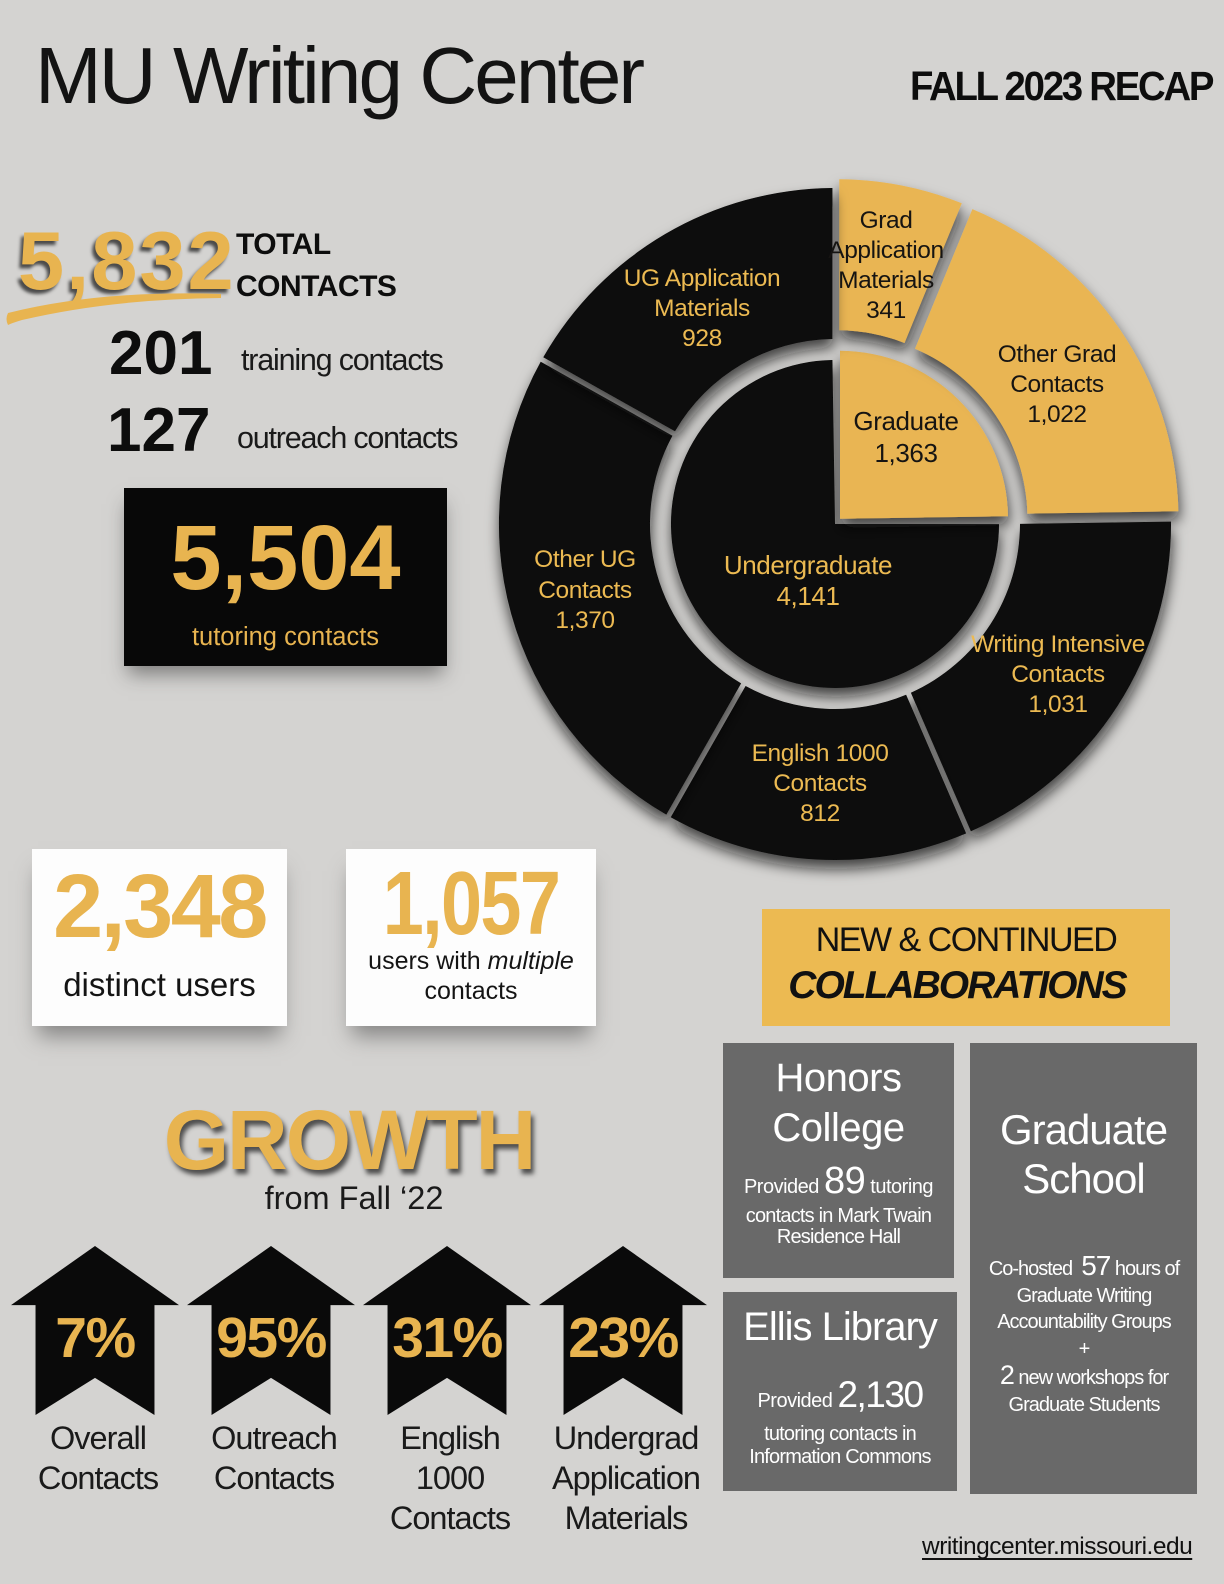 This screenshot has width=1224, height=1584. Describe the element at coordinates (886, 310) in the screenshot. I see `svg-text: 341` at that location.